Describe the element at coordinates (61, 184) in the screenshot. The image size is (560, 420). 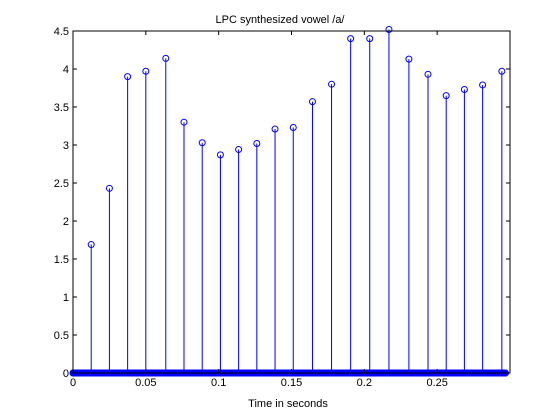
I see `y-tick-label: 2.5` at that location.